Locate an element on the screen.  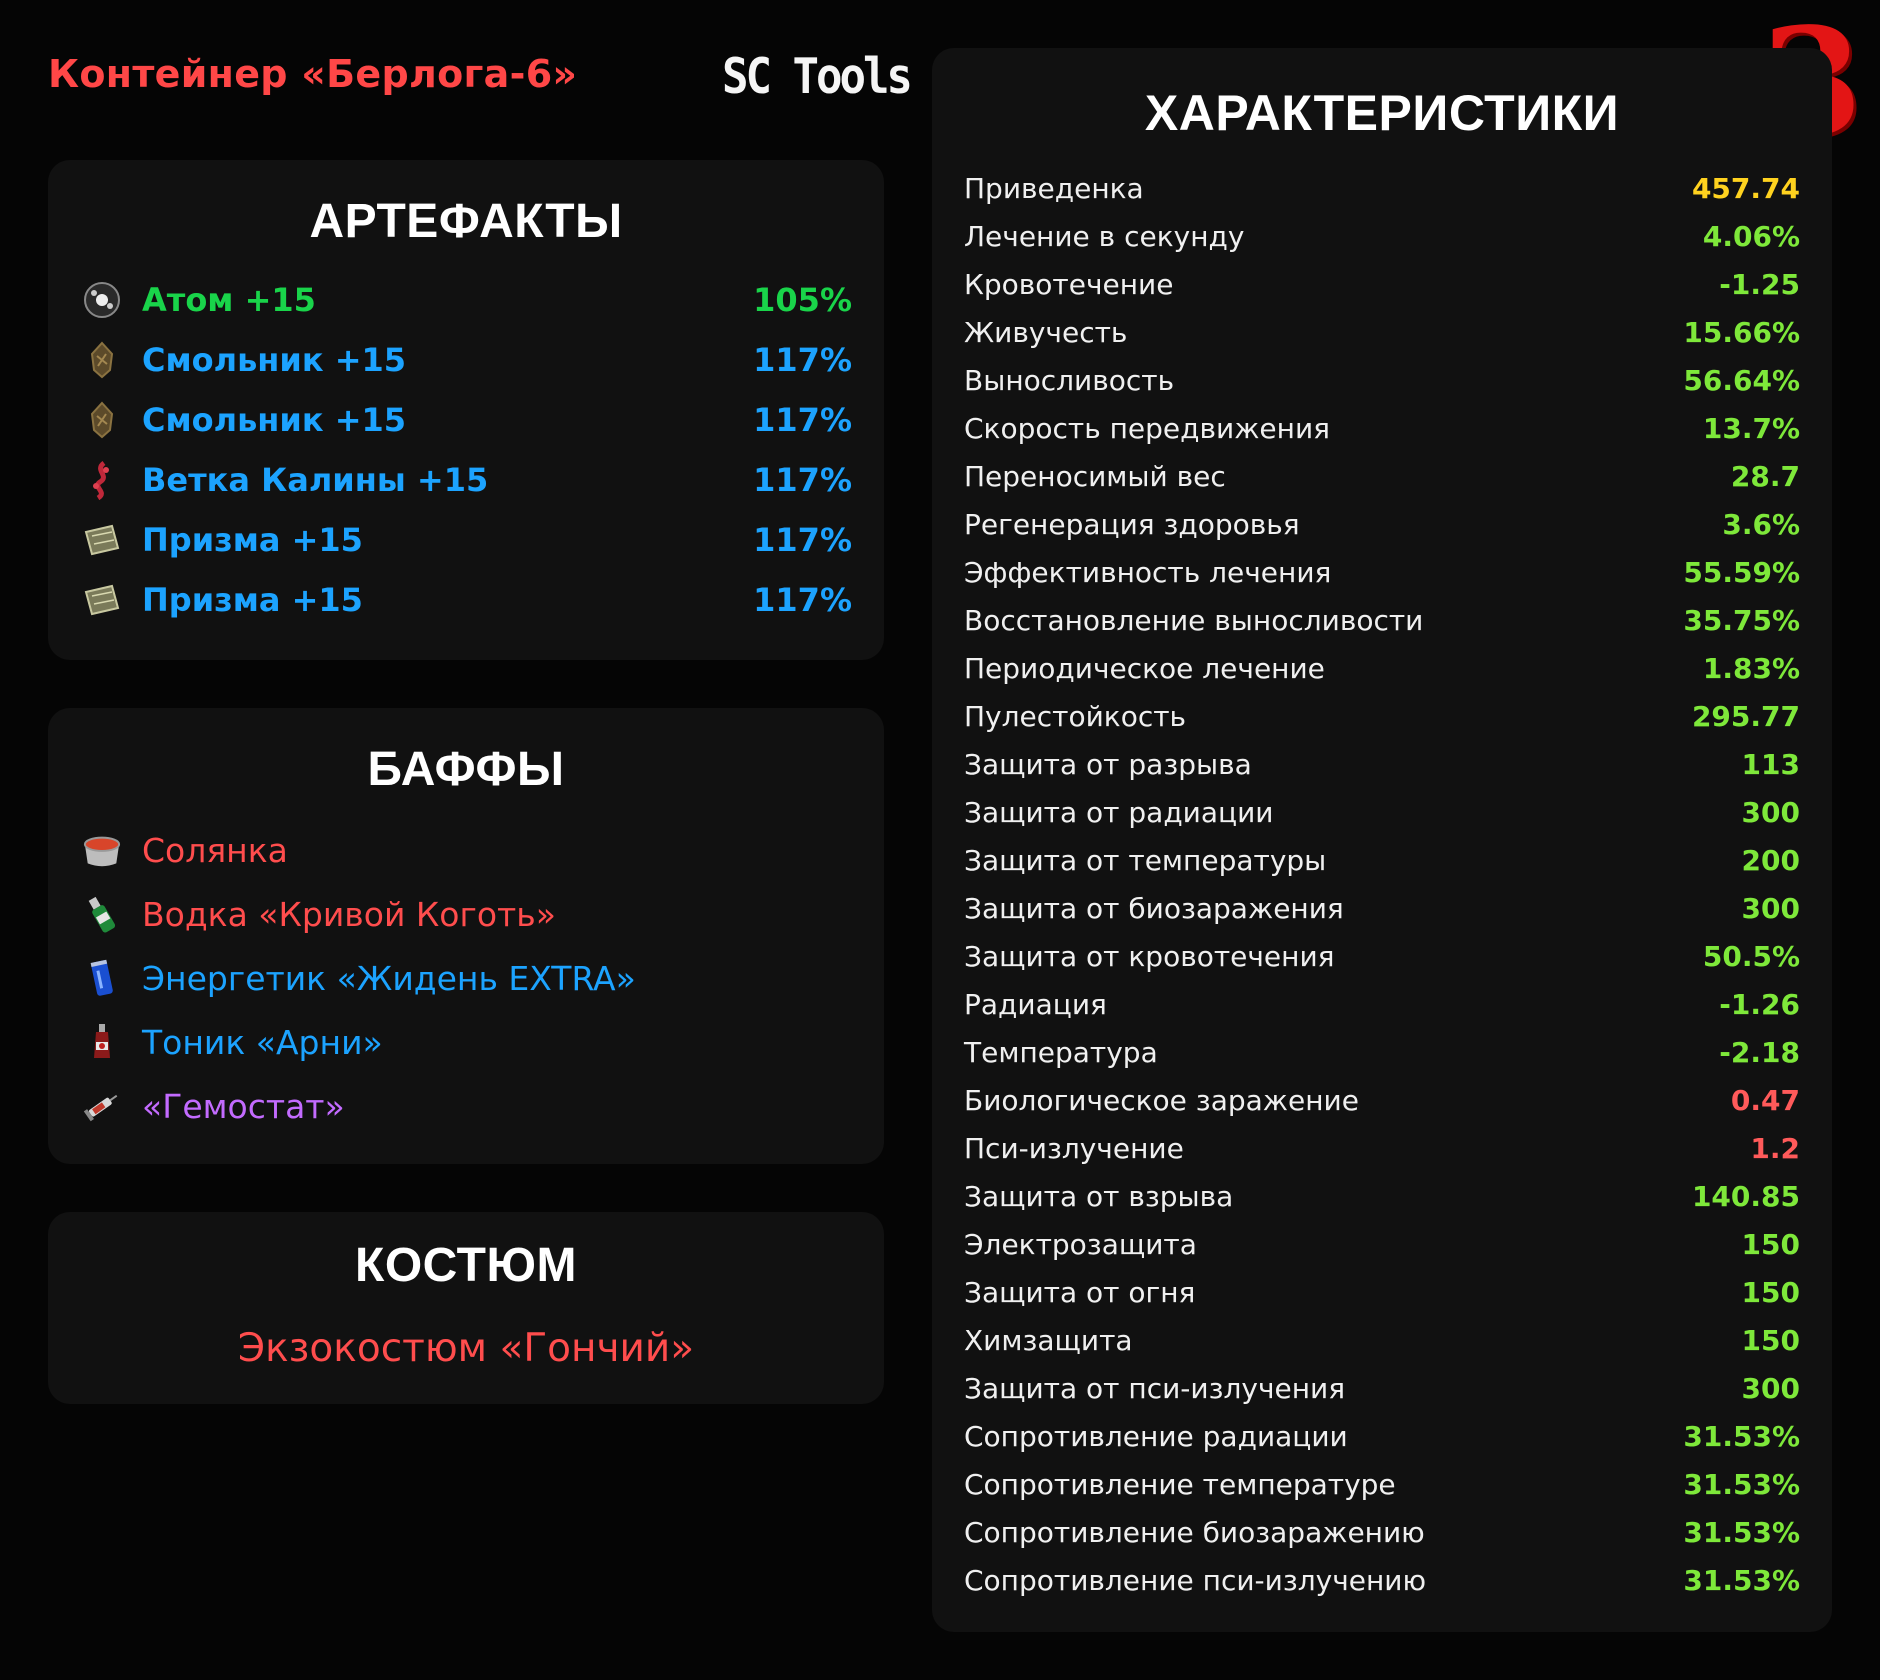
stat-row: Живучесть 15.66% is located at coordinates (1382, 332).